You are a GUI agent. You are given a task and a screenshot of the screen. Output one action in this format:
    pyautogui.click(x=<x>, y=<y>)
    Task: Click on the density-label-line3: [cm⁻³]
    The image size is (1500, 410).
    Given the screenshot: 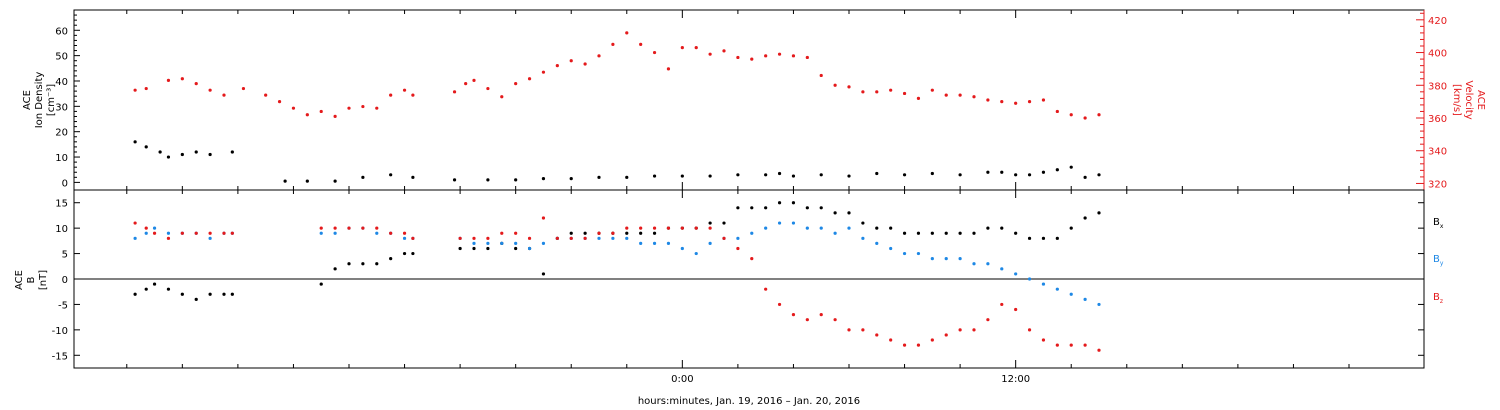 What is the action you would take?
    pyautogui.click(x=51, y=100)
    